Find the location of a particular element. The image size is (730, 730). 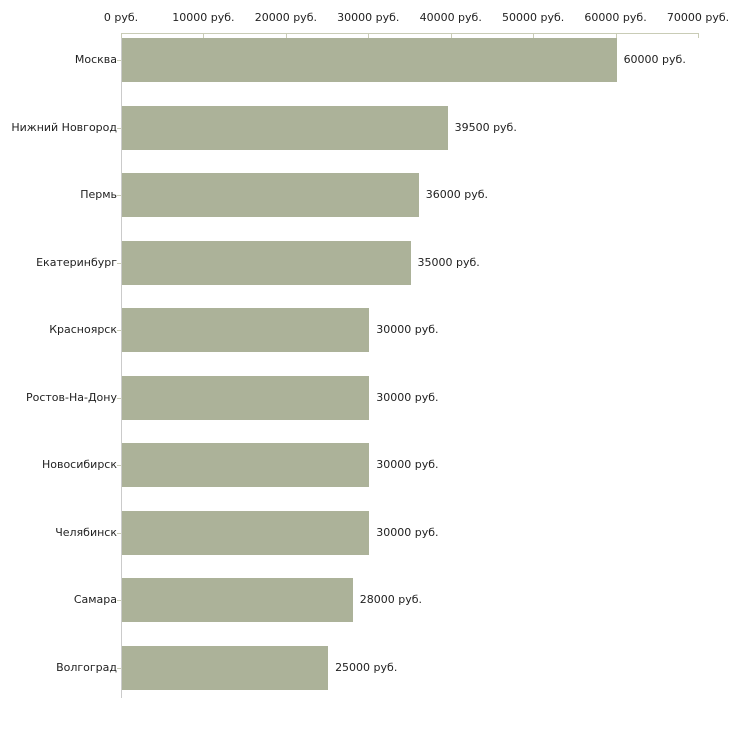

value-label: 36000 руб. is located at coordinates (456, 194).